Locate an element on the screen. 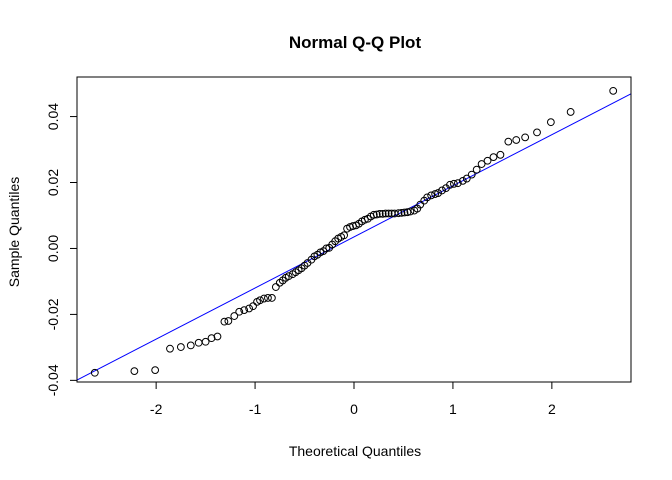  y-tick-label: 0.00 is located at coordinates (53, 248).